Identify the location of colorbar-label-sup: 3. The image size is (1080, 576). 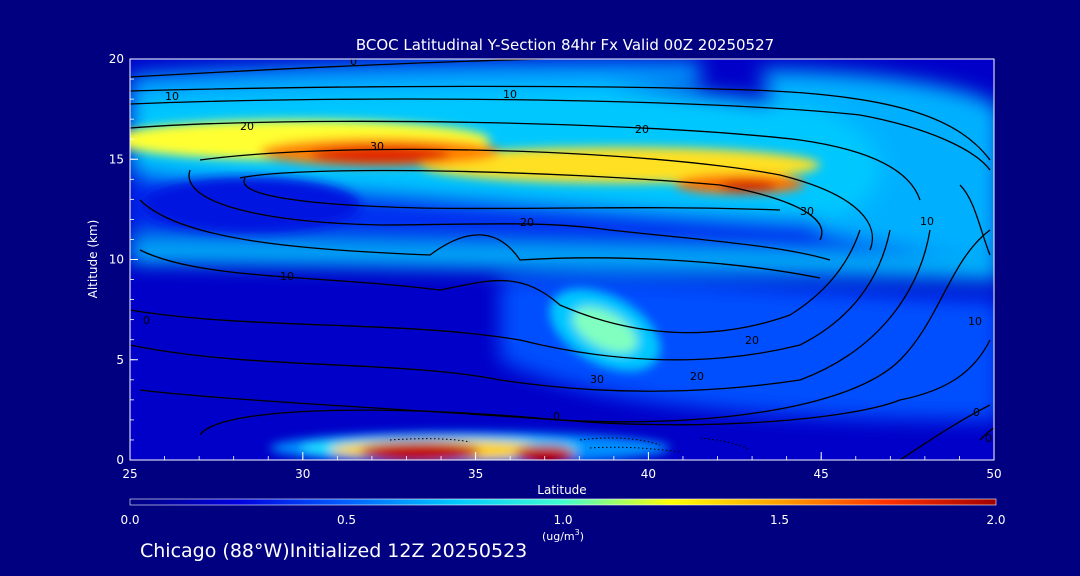
(577, 532).